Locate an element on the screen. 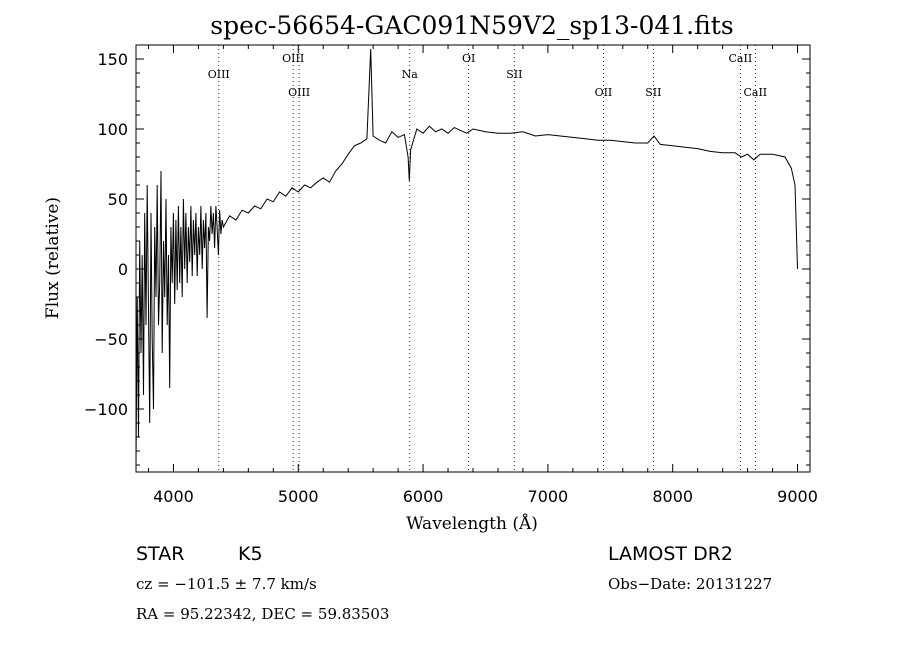 The image size is (900, 650). coordinates: RA = 95.22342, DEC = 59.83503 is located at coordinates (262, 614).